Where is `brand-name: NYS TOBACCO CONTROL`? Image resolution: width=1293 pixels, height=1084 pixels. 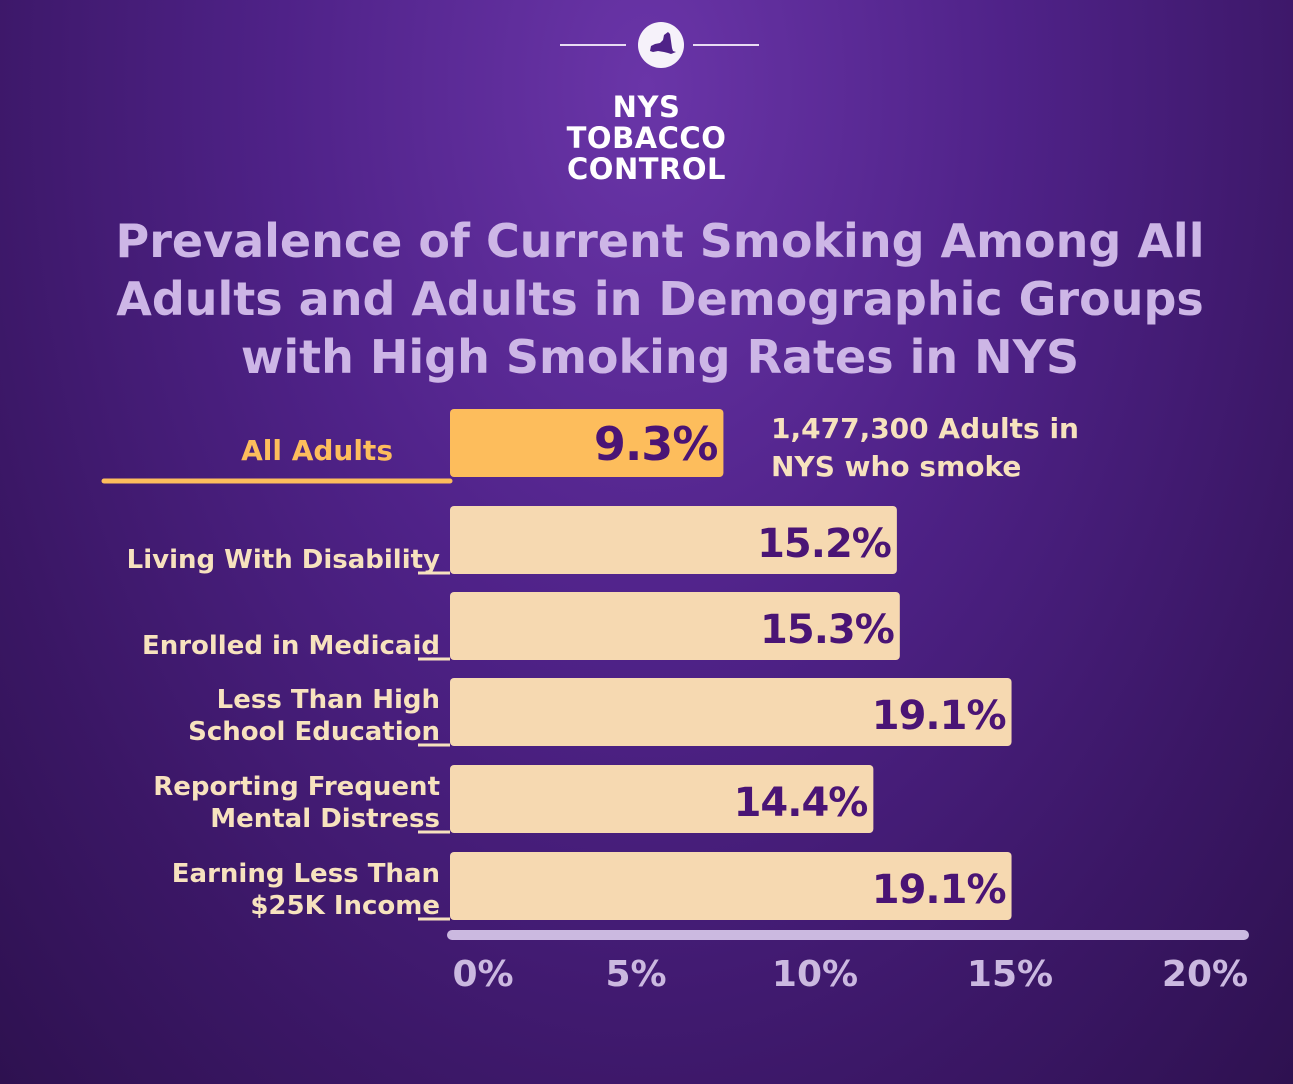
brand-name: NYS TOBACCO CONTROL is located at coordinates (646, 138).